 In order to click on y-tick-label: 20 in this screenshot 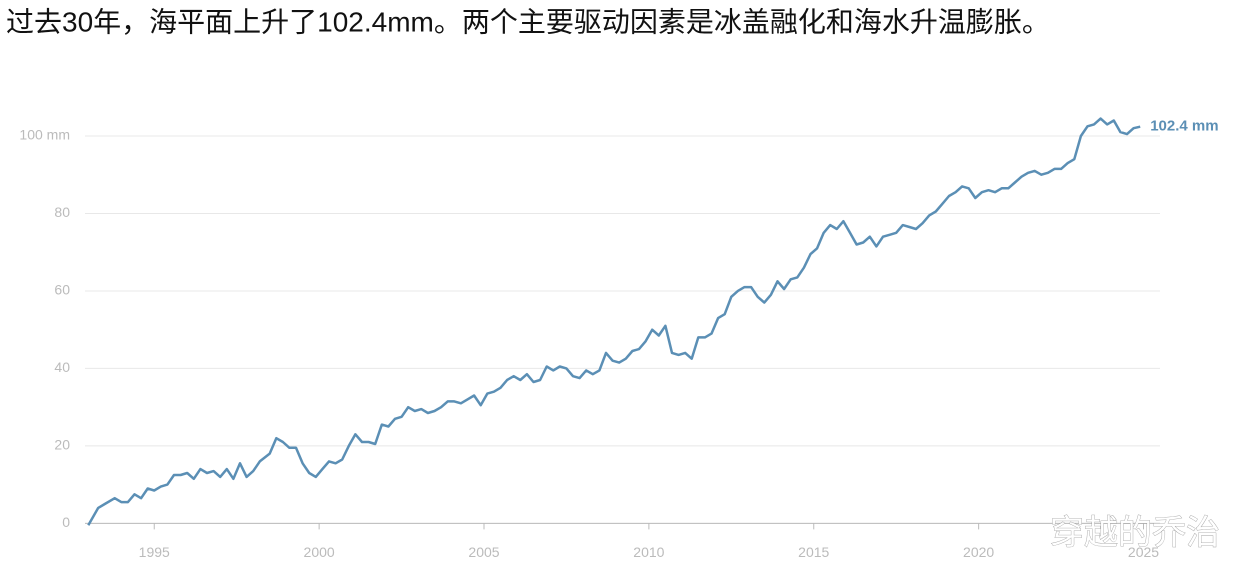, I will do `click(62, 445)`.